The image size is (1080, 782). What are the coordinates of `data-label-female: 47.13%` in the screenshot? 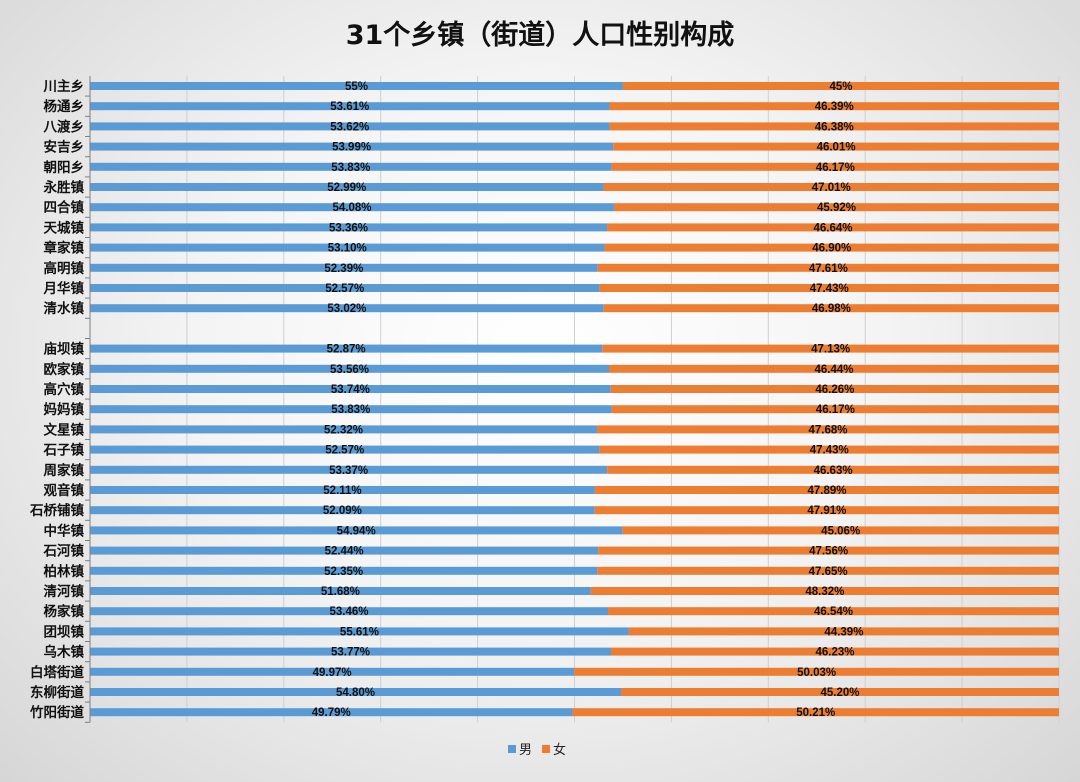 It's located at (830, 350).